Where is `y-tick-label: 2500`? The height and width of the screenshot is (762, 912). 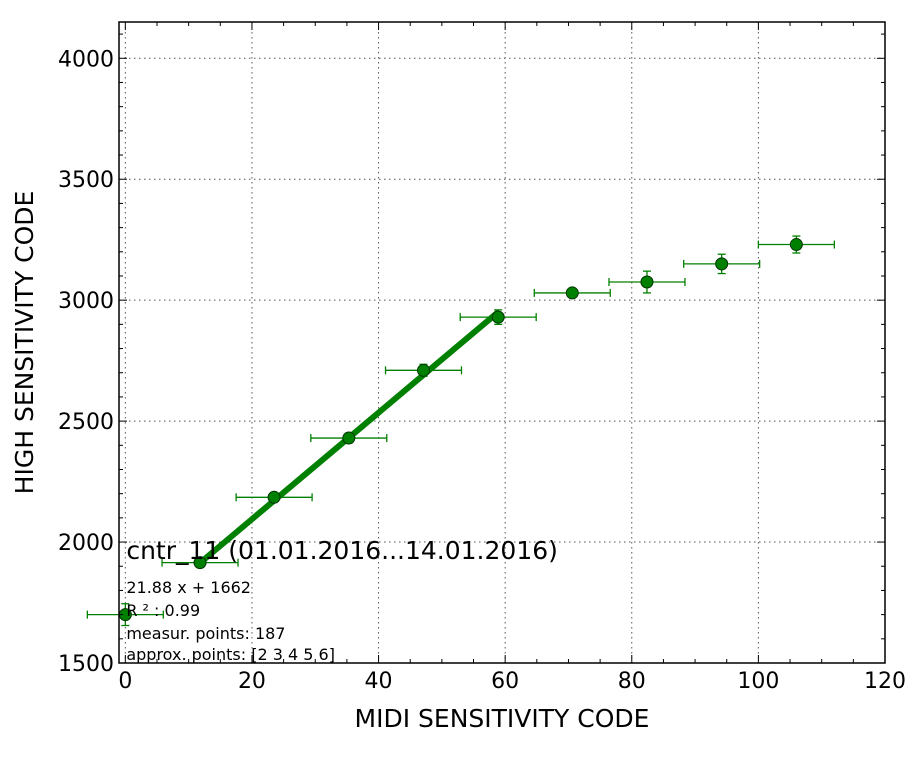 y-tick-label: 2500 is located at coordinates (86, 422).